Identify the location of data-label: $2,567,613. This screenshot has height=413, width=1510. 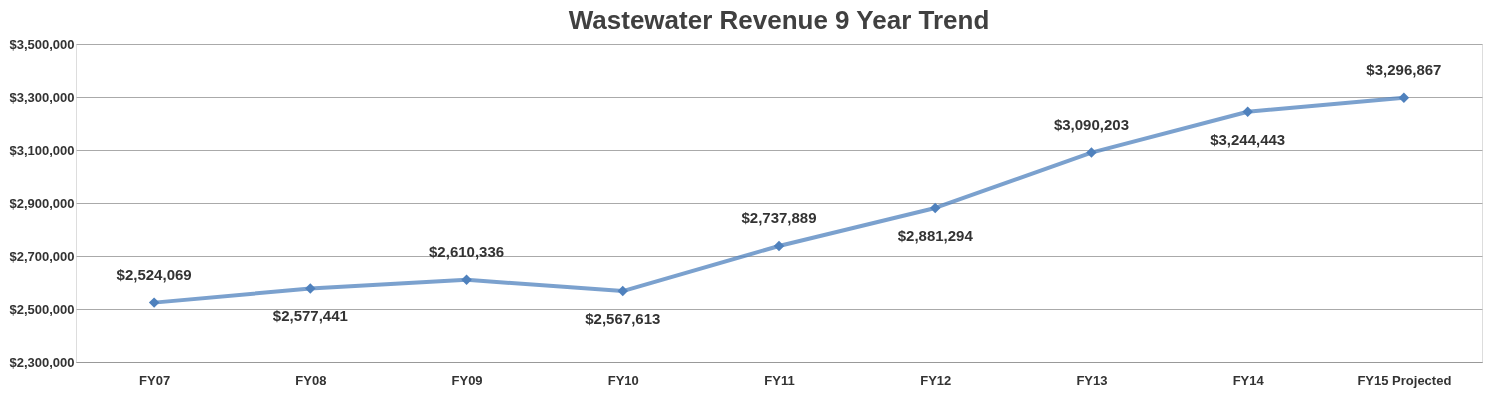
(623, 319).